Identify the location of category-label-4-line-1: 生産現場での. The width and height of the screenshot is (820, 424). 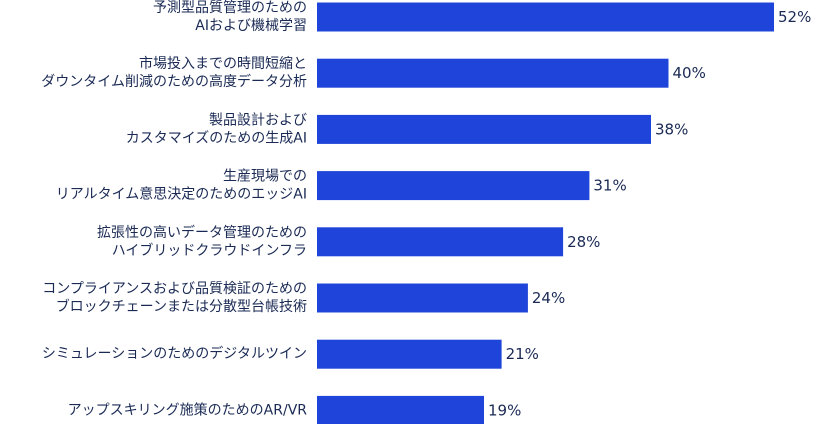
(265, 177).